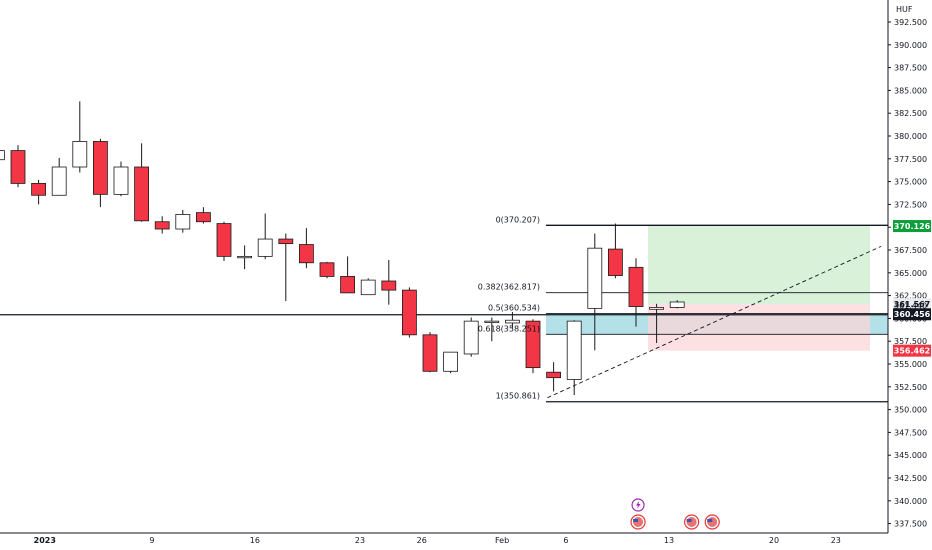 This screenshot has width=932, height=550. I want to click on y-tick-label: 392.500, so click(910, 22).